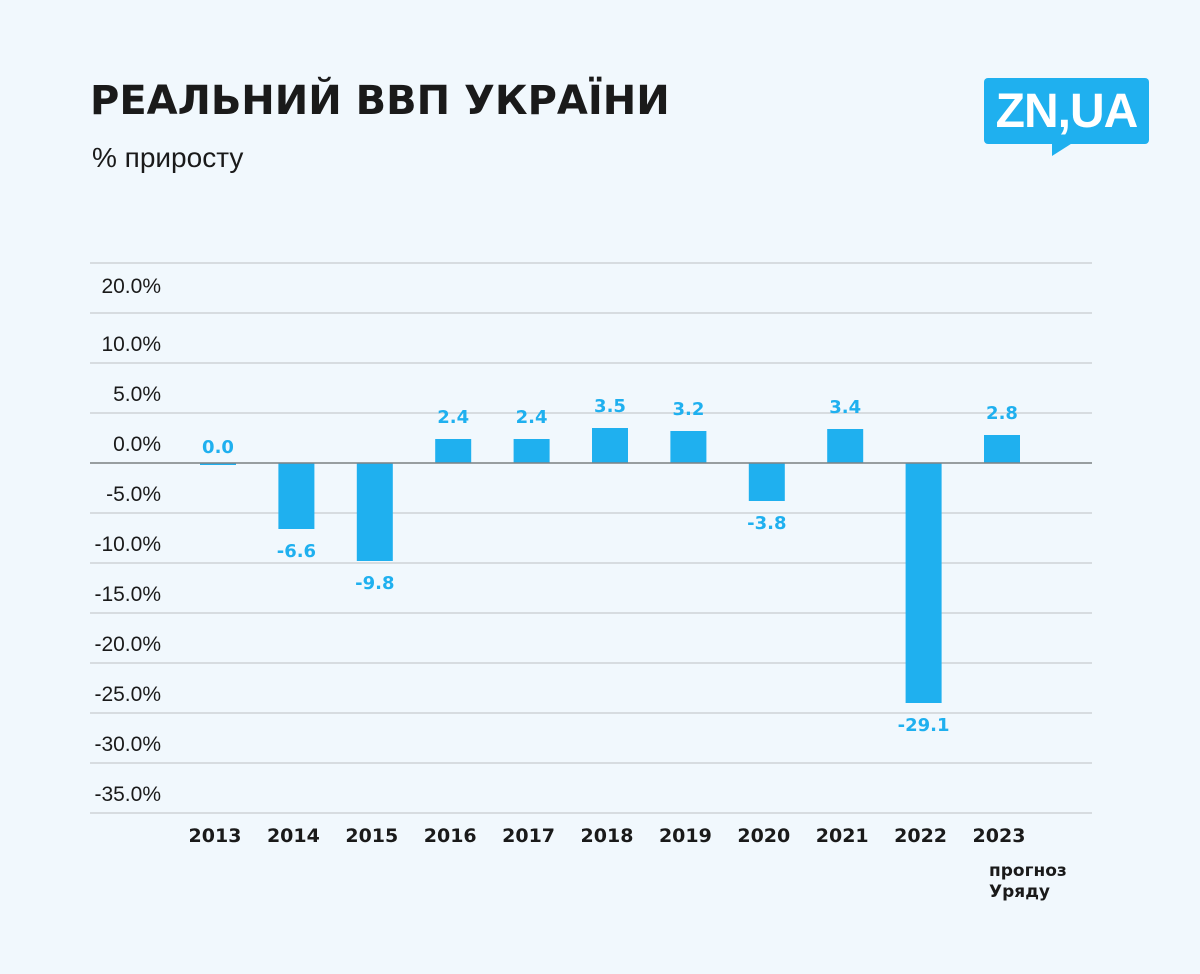  What do you see at coordinates (133, 494) in the screenshot?
I see `y-tick-label: -5.0%` at bounding box center [133, 494].